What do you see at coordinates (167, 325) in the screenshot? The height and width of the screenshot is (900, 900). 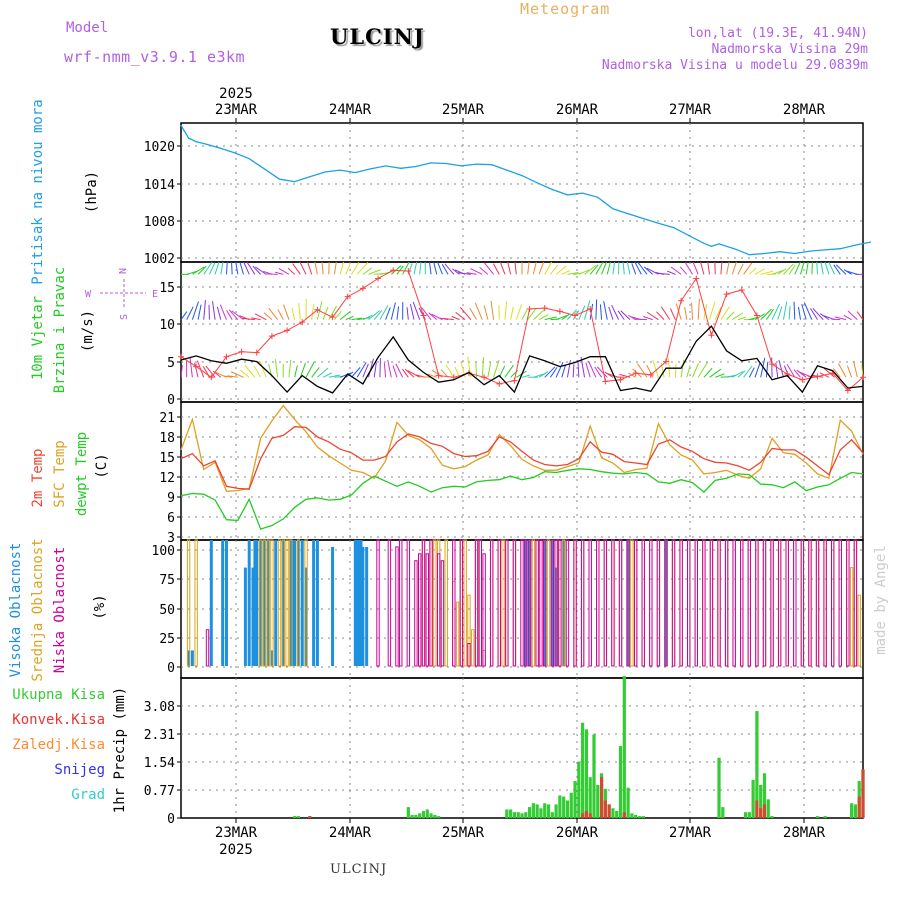 I see `y-tick-label: 10` at bounding box center [167, 325].